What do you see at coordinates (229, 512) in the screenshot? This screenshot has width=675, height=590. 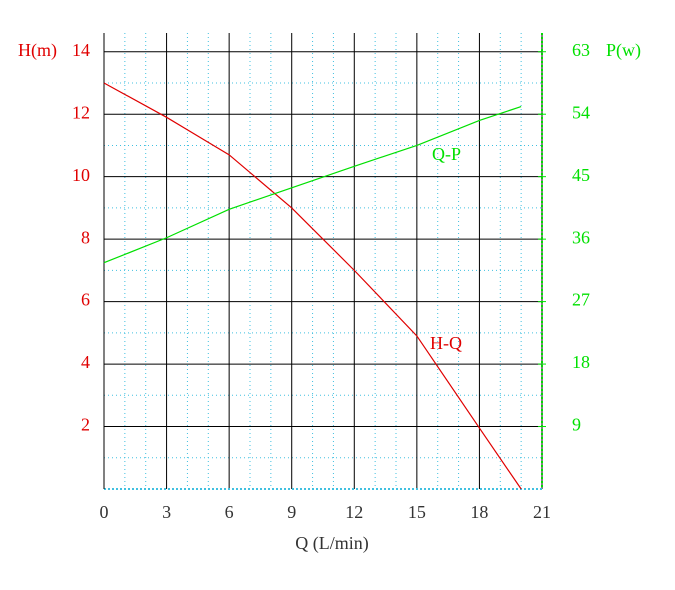 I see `x-tick-label: 6` at bounding box center [229, 512].